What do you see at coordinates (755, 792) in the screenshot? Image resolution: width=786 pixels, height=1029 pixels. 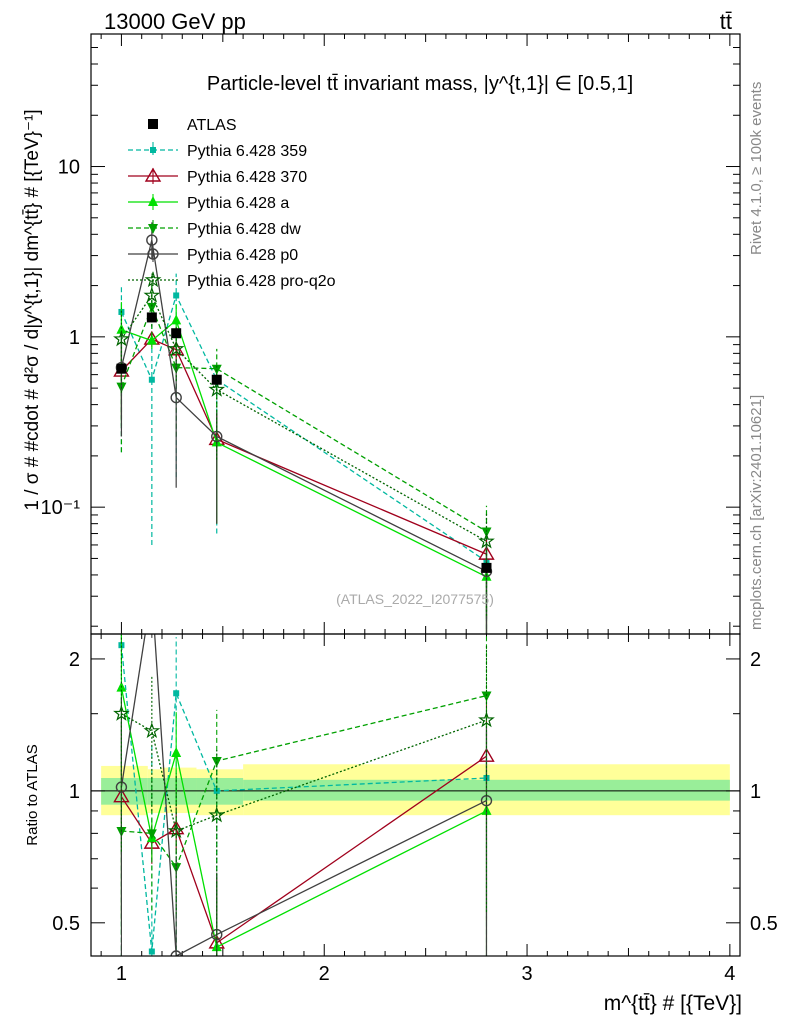 I see `ratio-y-tick-label-right: 1` at bounding box center [755, 792].